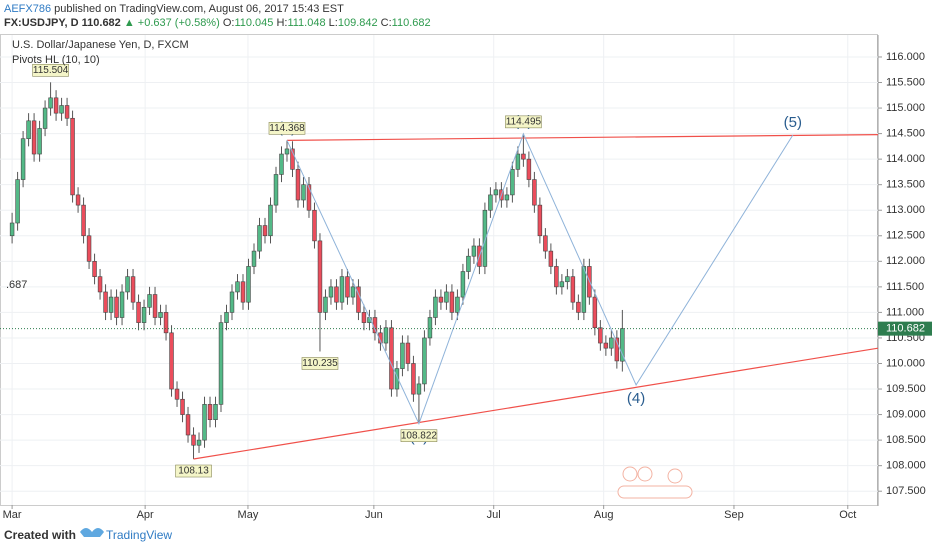 The image size is (932, 550). I want to click on h-label: H:, so click(281, 23).